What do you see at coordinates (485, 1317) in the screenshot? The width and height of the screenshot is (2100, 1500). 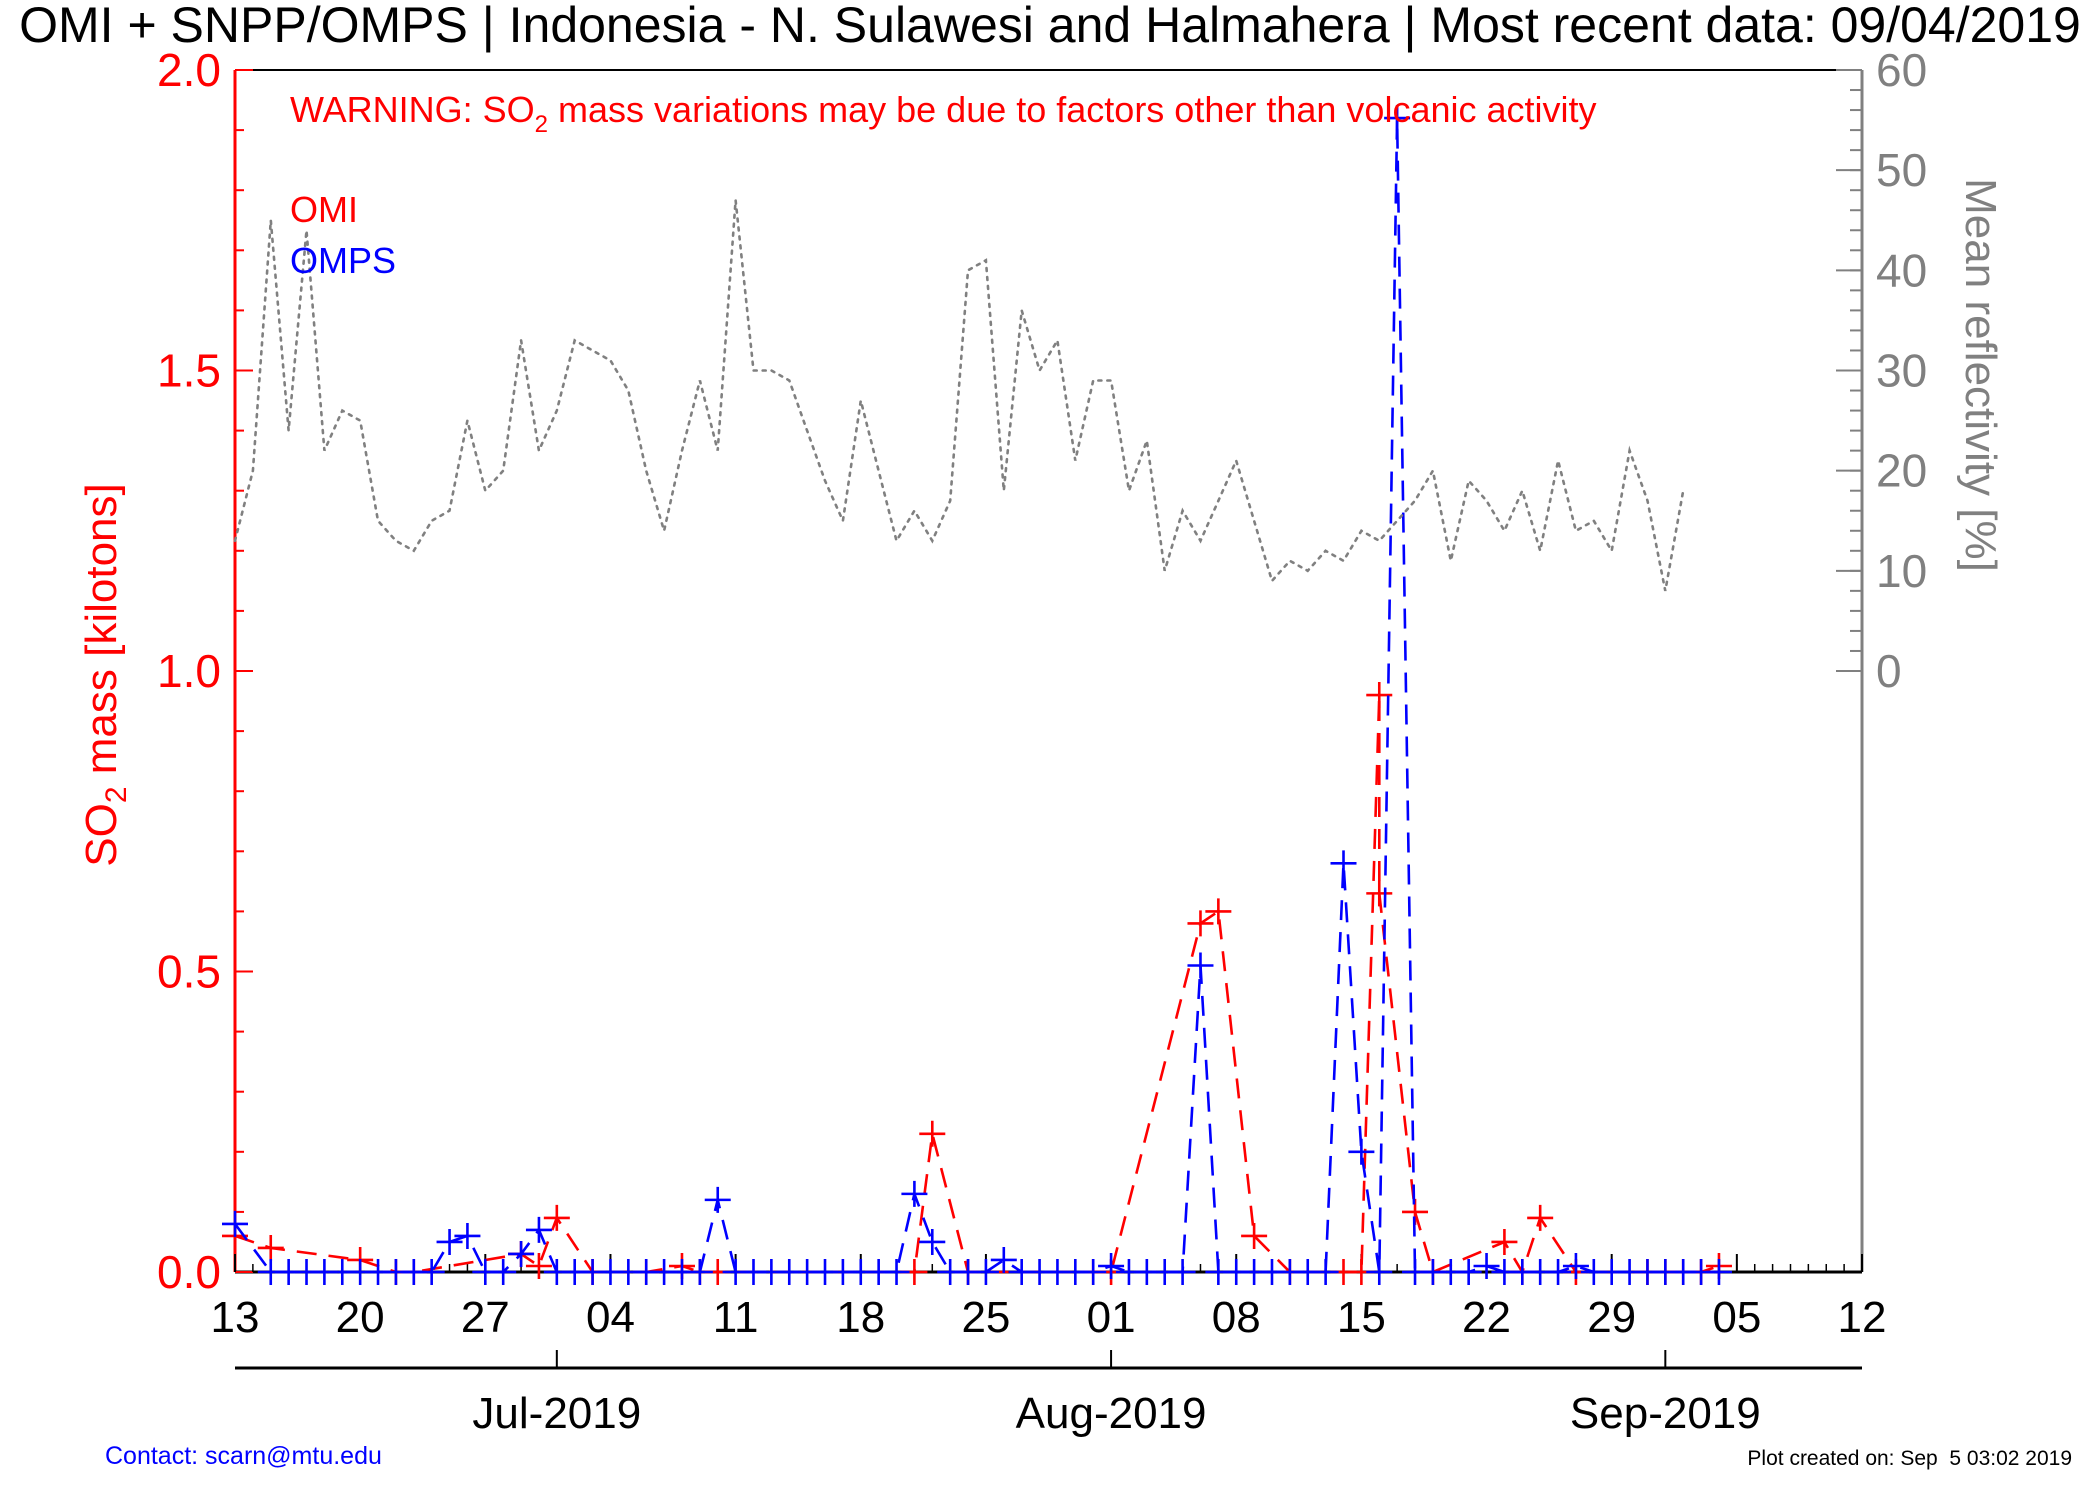 I see `x-tick-label: 27` at bounding box center [485, 1317].